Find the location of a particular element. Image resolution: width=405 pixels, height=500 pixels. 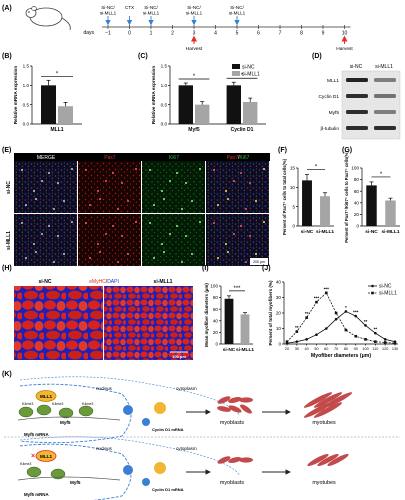

x-tick-label: 80 is located at coordinates (346, 349).